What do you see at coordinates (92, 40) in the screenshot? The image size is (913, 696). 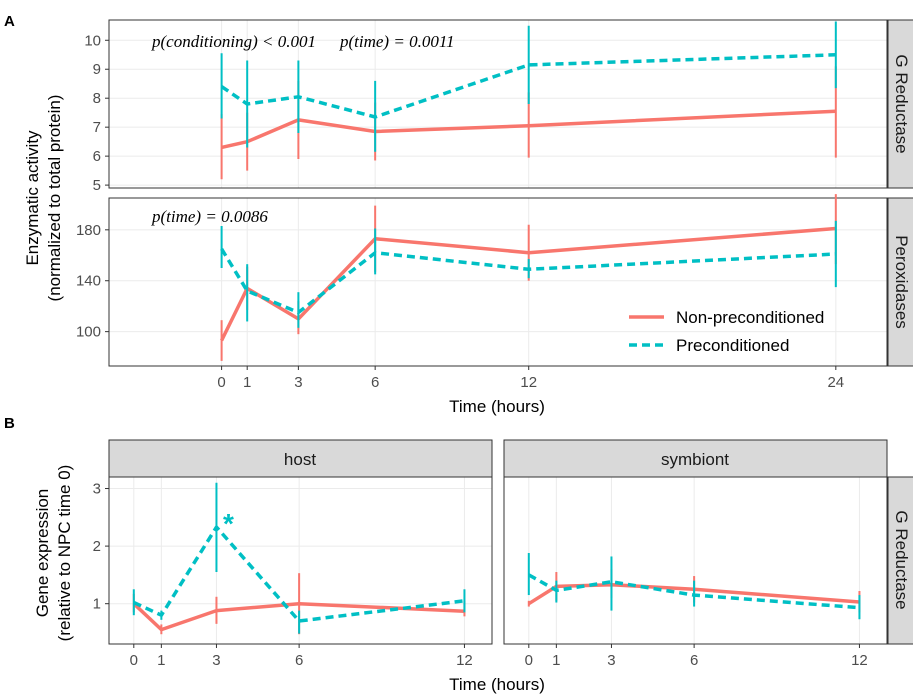 I see `y-tick-label: 10` at bounding box center [92, 40].